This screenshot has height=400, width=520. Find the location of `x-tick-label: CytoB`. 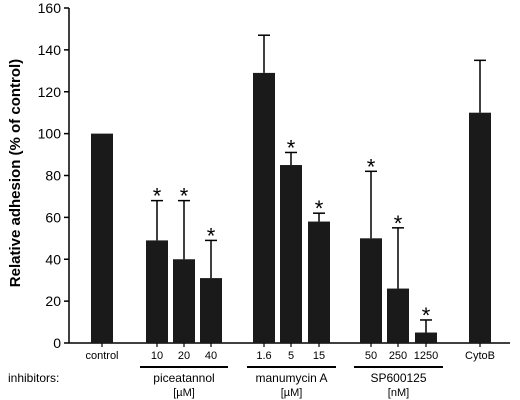

x-tick-label: CytoB is located at coordinates (480, 356).